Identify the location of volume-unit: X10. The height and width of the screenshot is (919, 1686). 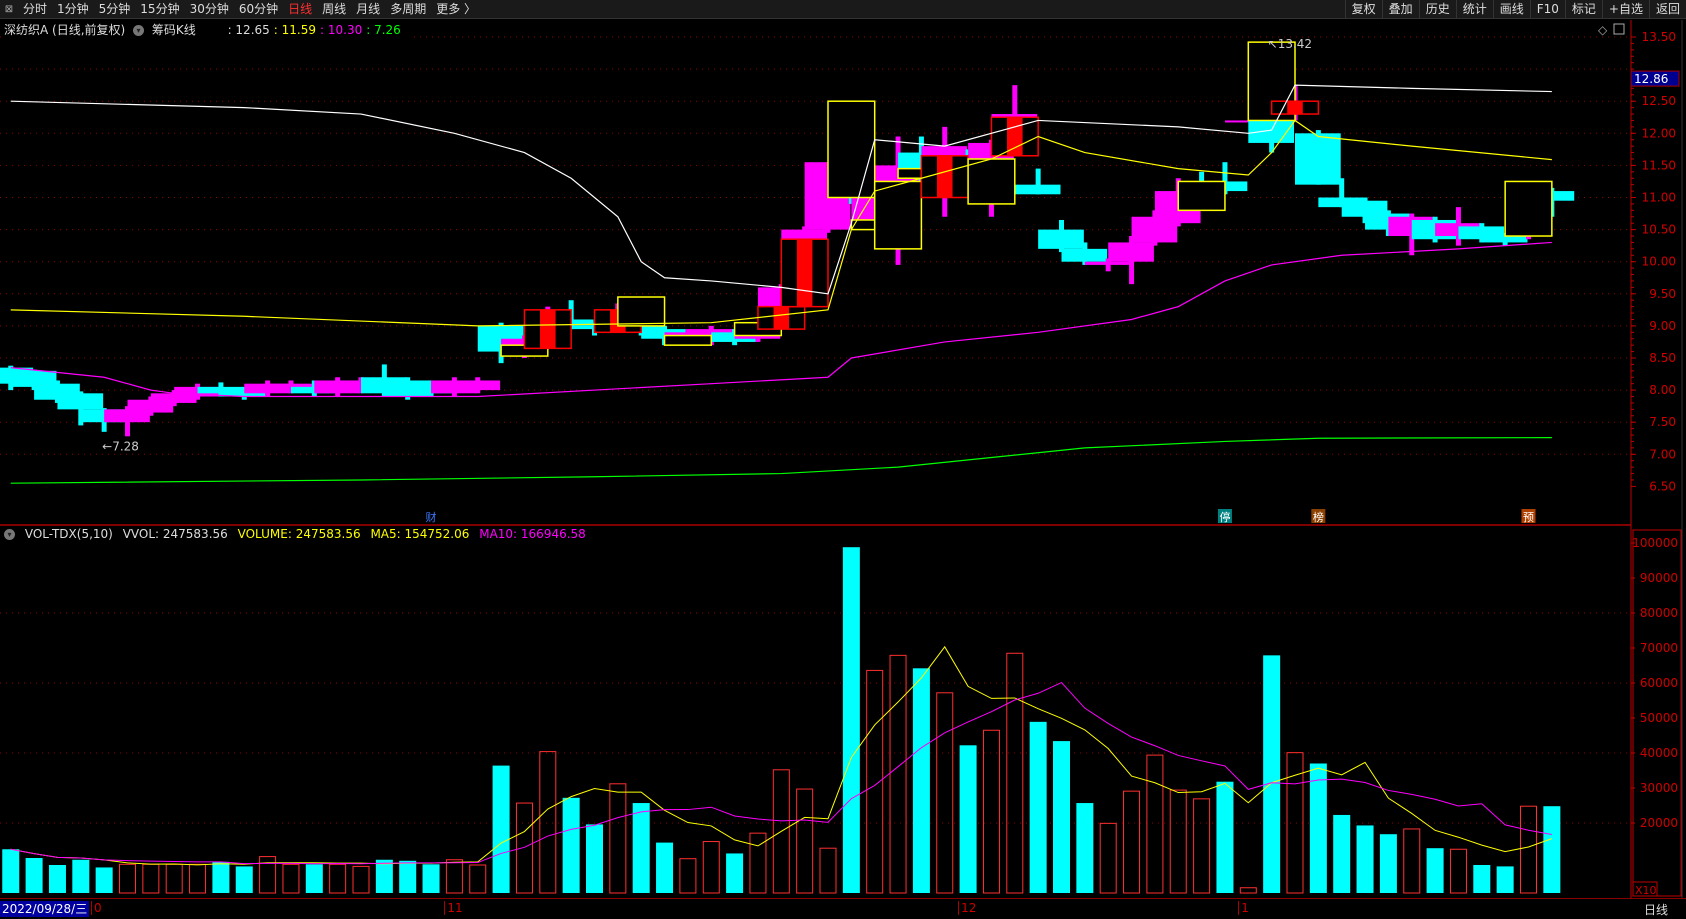
(1646, 890).